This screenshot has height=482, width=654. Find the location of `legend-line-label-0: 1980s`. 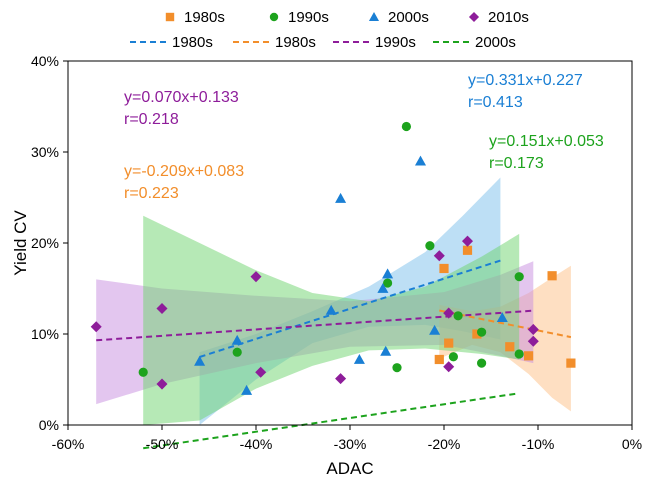

legend-line-label-0: 1980s is located at coordinates (192, 42).